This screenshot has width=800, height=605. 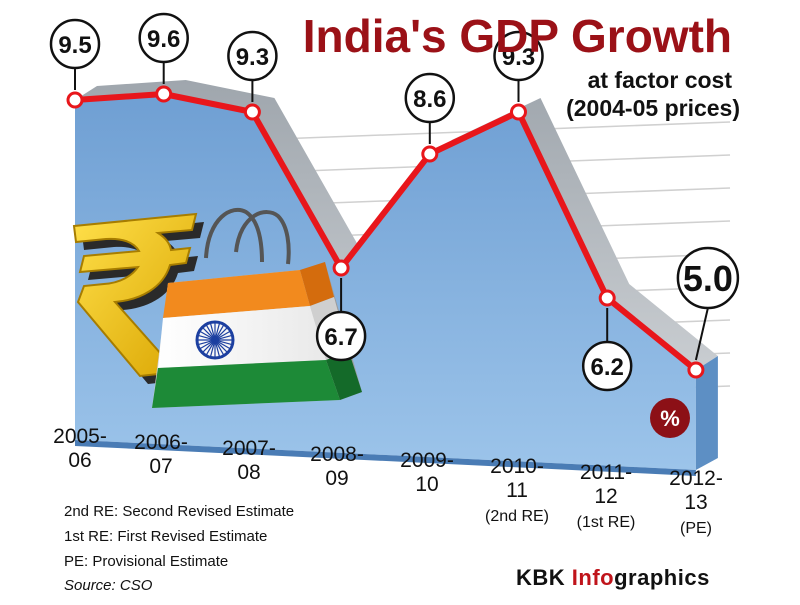 I want to click on x-tick-label: 2010-11 (2nd RE), so click(x=517, y=490).